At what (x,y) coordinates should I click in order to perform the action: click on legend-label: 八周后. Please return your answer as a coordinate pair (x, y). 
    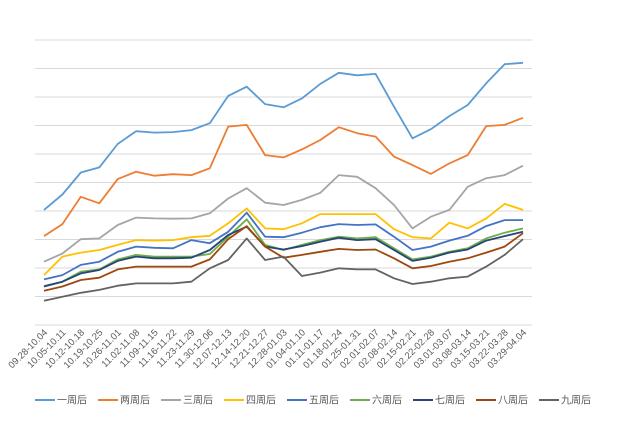
    Looking at the image, I should click on (513, 401).